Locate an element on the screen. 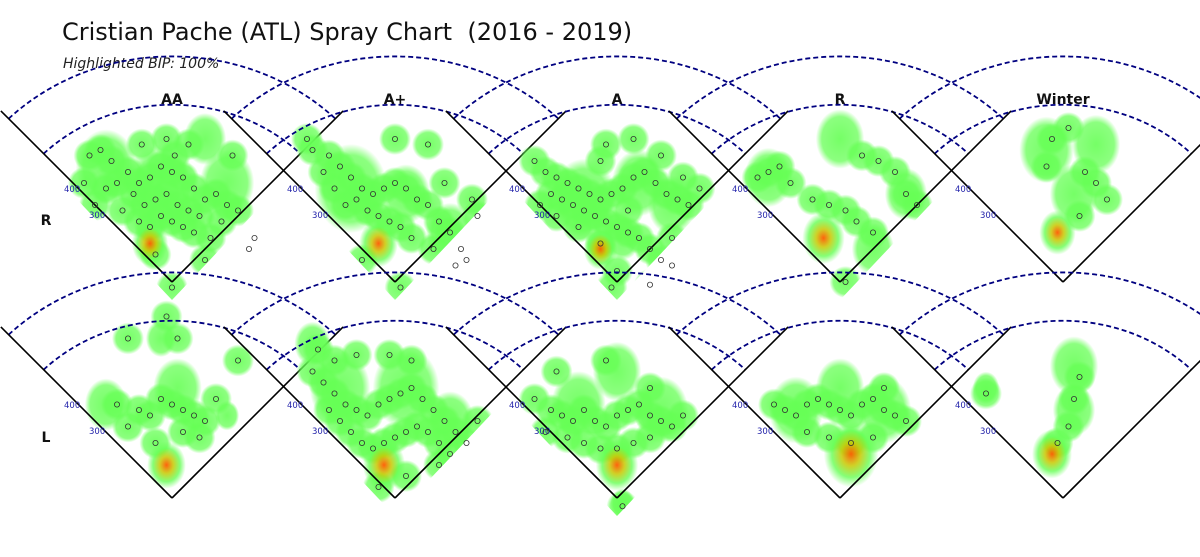 Image resolution: width=1200 pixels, height=557 pixels. row-label: R is located at coordinates (46, 221).